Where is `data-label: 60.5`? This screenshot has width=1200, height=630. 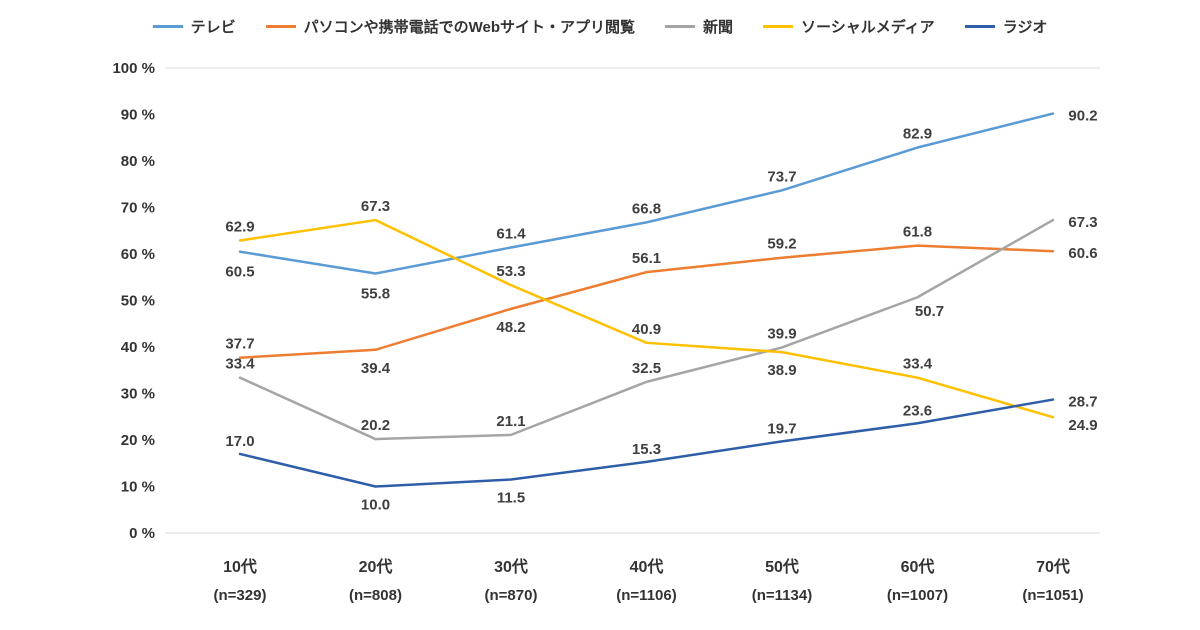 data-label: 60.5 is located at coordinates (239, 272).